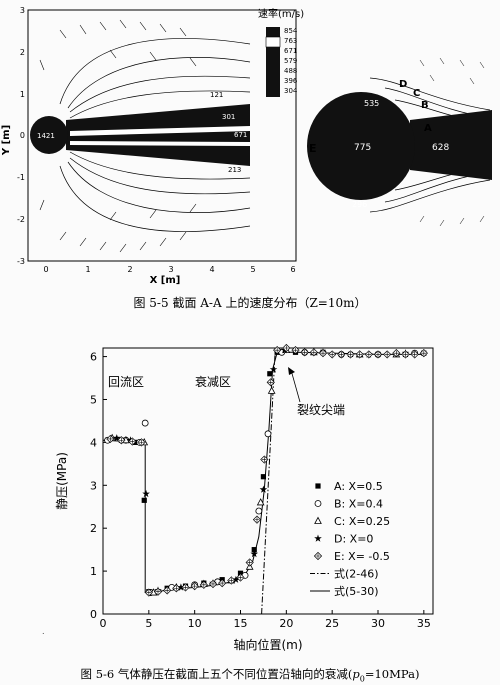 This screenshot has height=685, width=500. What do you see at coordinates (87, 269) in the screenshot?
I see `svg-text: 1` at bounding box center [87, 269].